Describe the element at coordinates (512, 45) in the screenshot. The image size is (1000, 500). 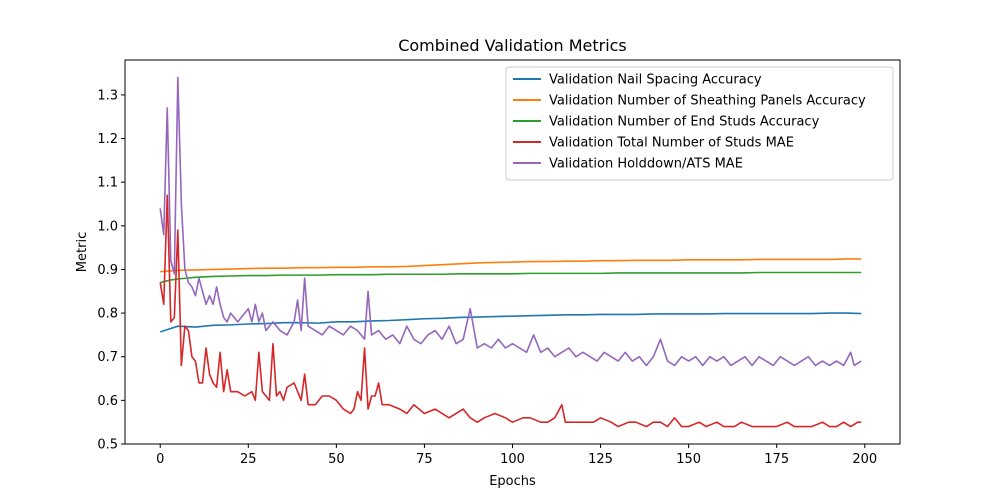
I see `chart-title: Combined Validation Metrics` at that location.